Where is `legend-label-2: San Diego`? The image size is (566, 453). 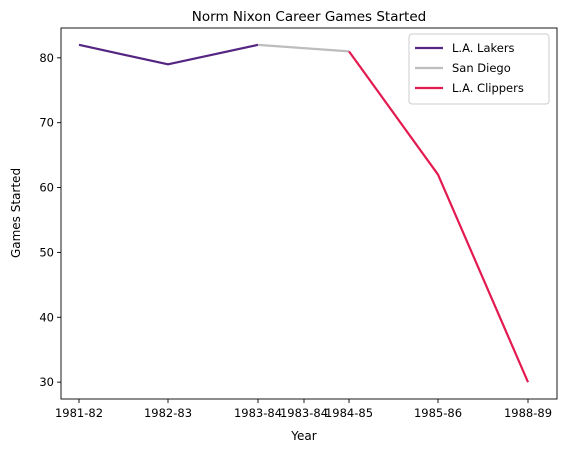
legend-label-2: San Diego is located at coordinates (481, 68).